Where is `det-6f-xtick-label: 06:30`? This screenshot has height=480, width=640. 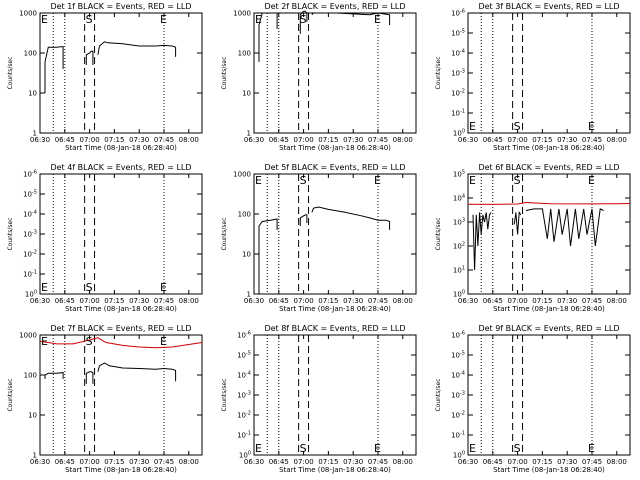
det-6f-xtick-label: 06:30 is located at coordinates (468, 301).